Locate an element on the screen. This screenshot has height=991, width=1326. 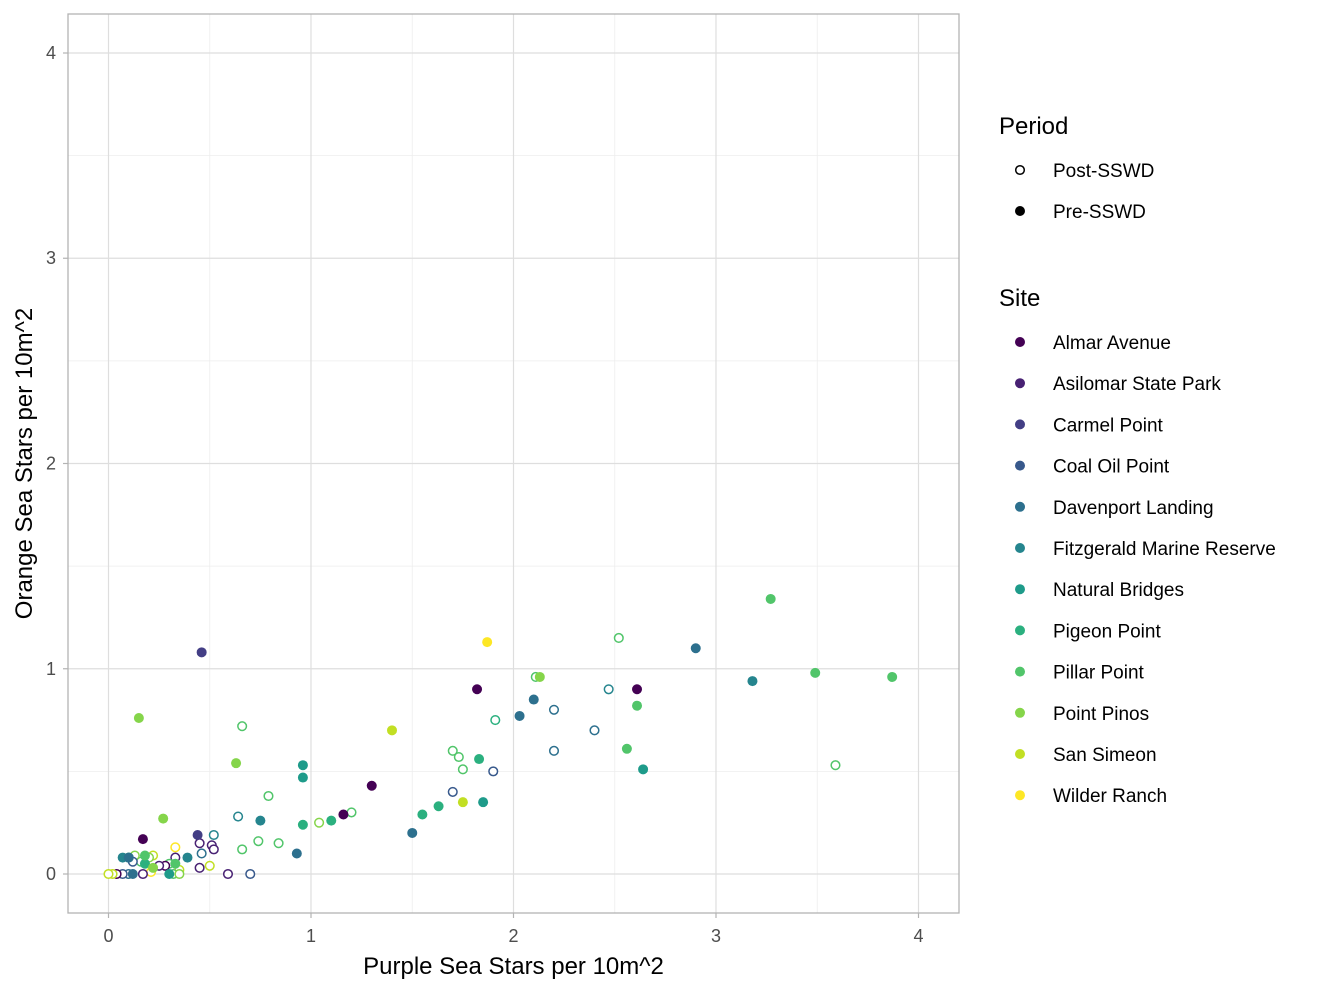
legend-label-site: Coal Oil Point is located at coordinates (1111, 467).